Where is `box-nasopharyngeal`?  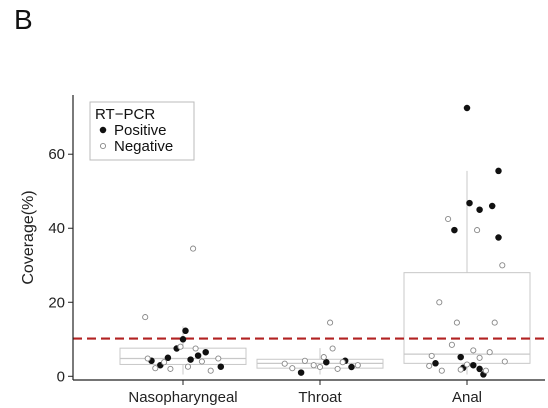
box-nasopharyngeal is located at coordinates (183, 356).